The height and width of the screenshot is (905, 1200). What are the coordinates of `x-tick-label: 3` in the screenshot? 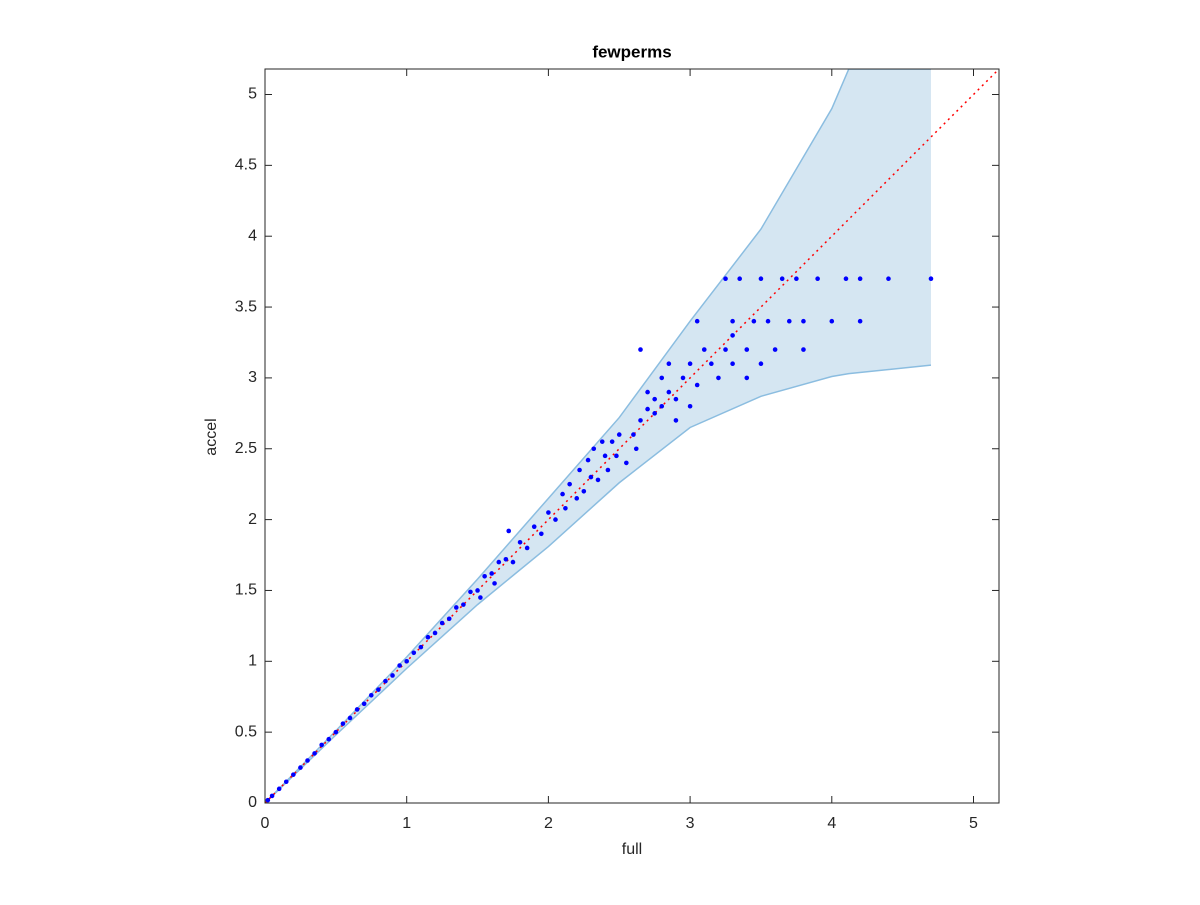 It's located at (690, 823).